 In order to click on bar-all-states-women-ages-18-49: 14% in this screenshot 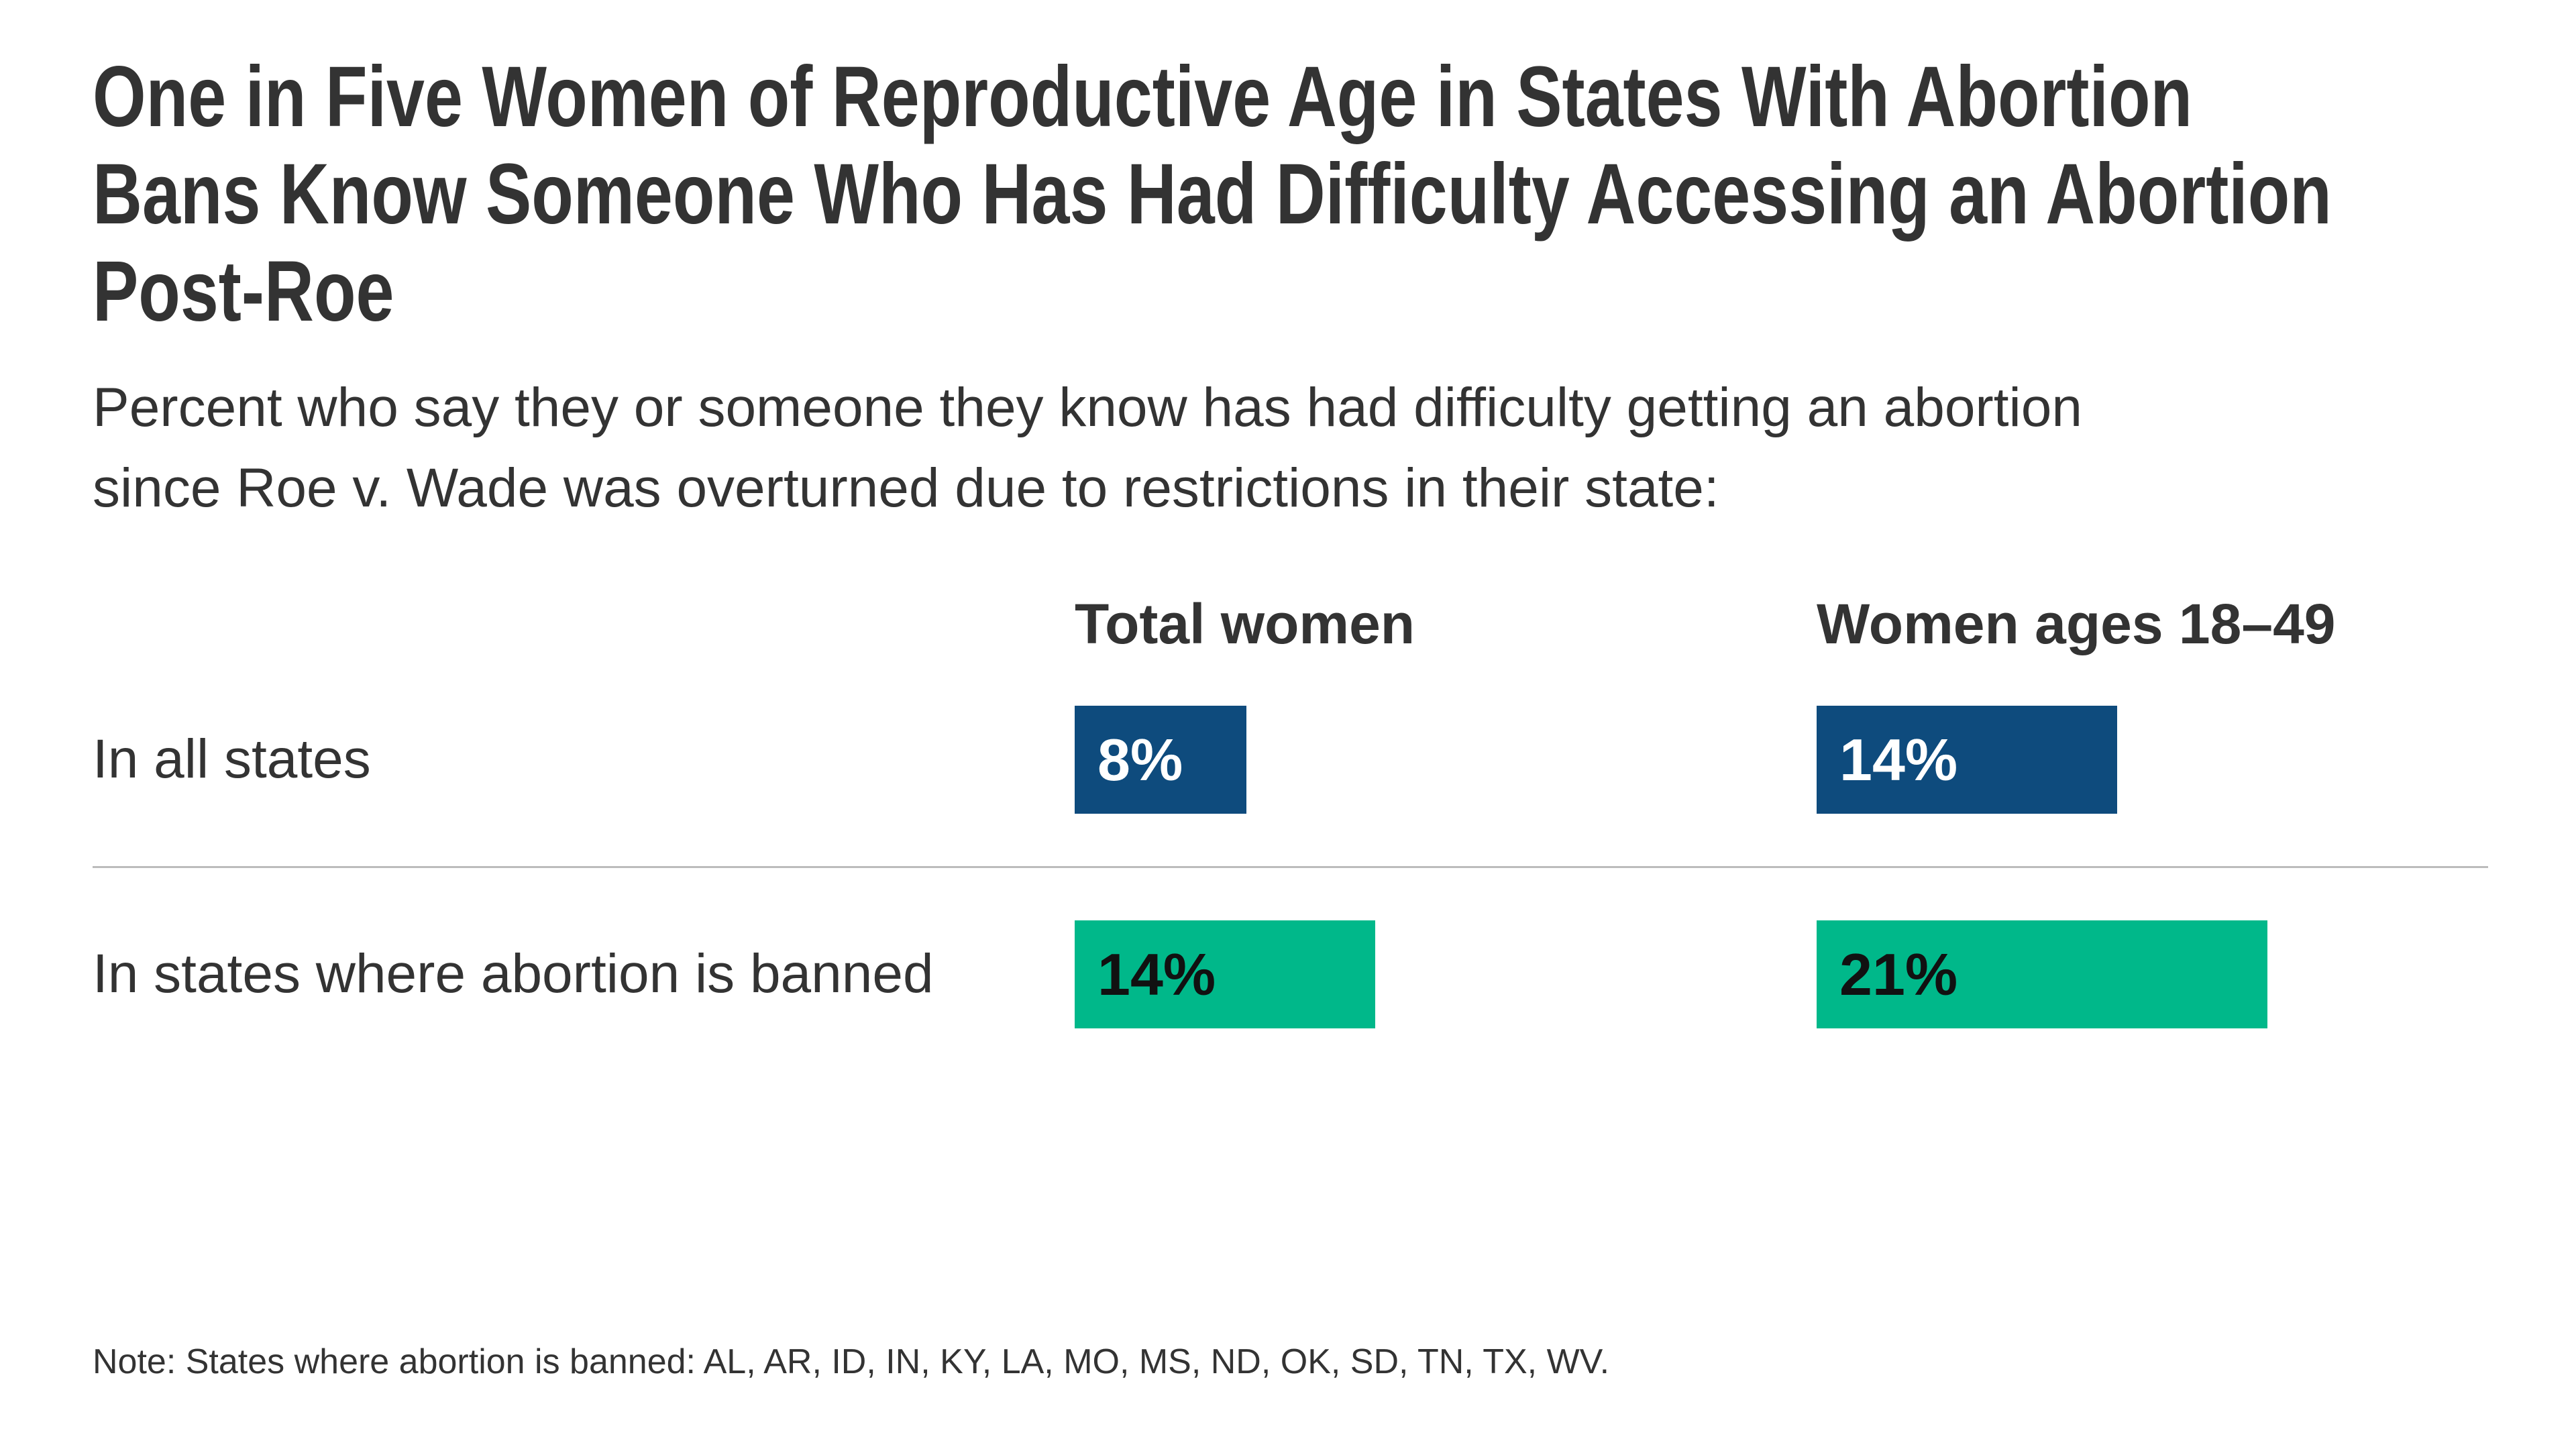, I will do `click(1967, 760)`.